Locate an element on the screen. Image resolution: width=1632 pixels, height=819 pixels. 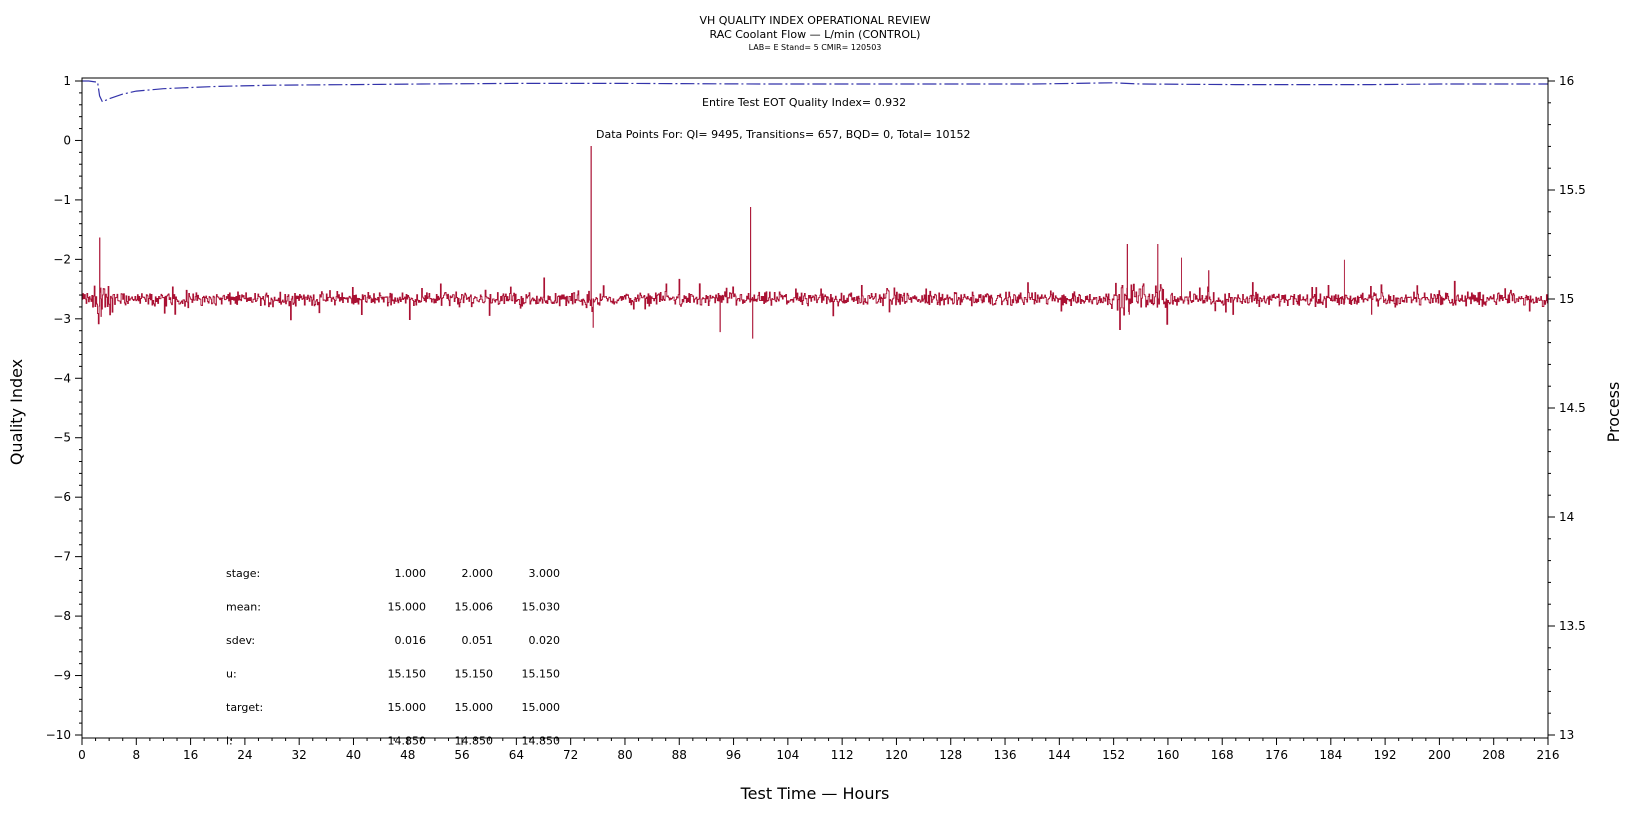
x-tick-label: 80 is located at coordinates (624, 755).